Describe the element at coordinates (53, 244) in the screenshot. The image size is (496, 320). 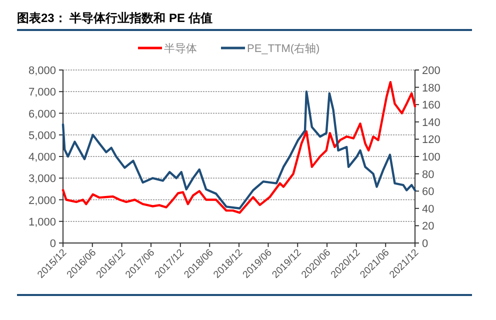
I see `y-tick-label: 0` at that location.